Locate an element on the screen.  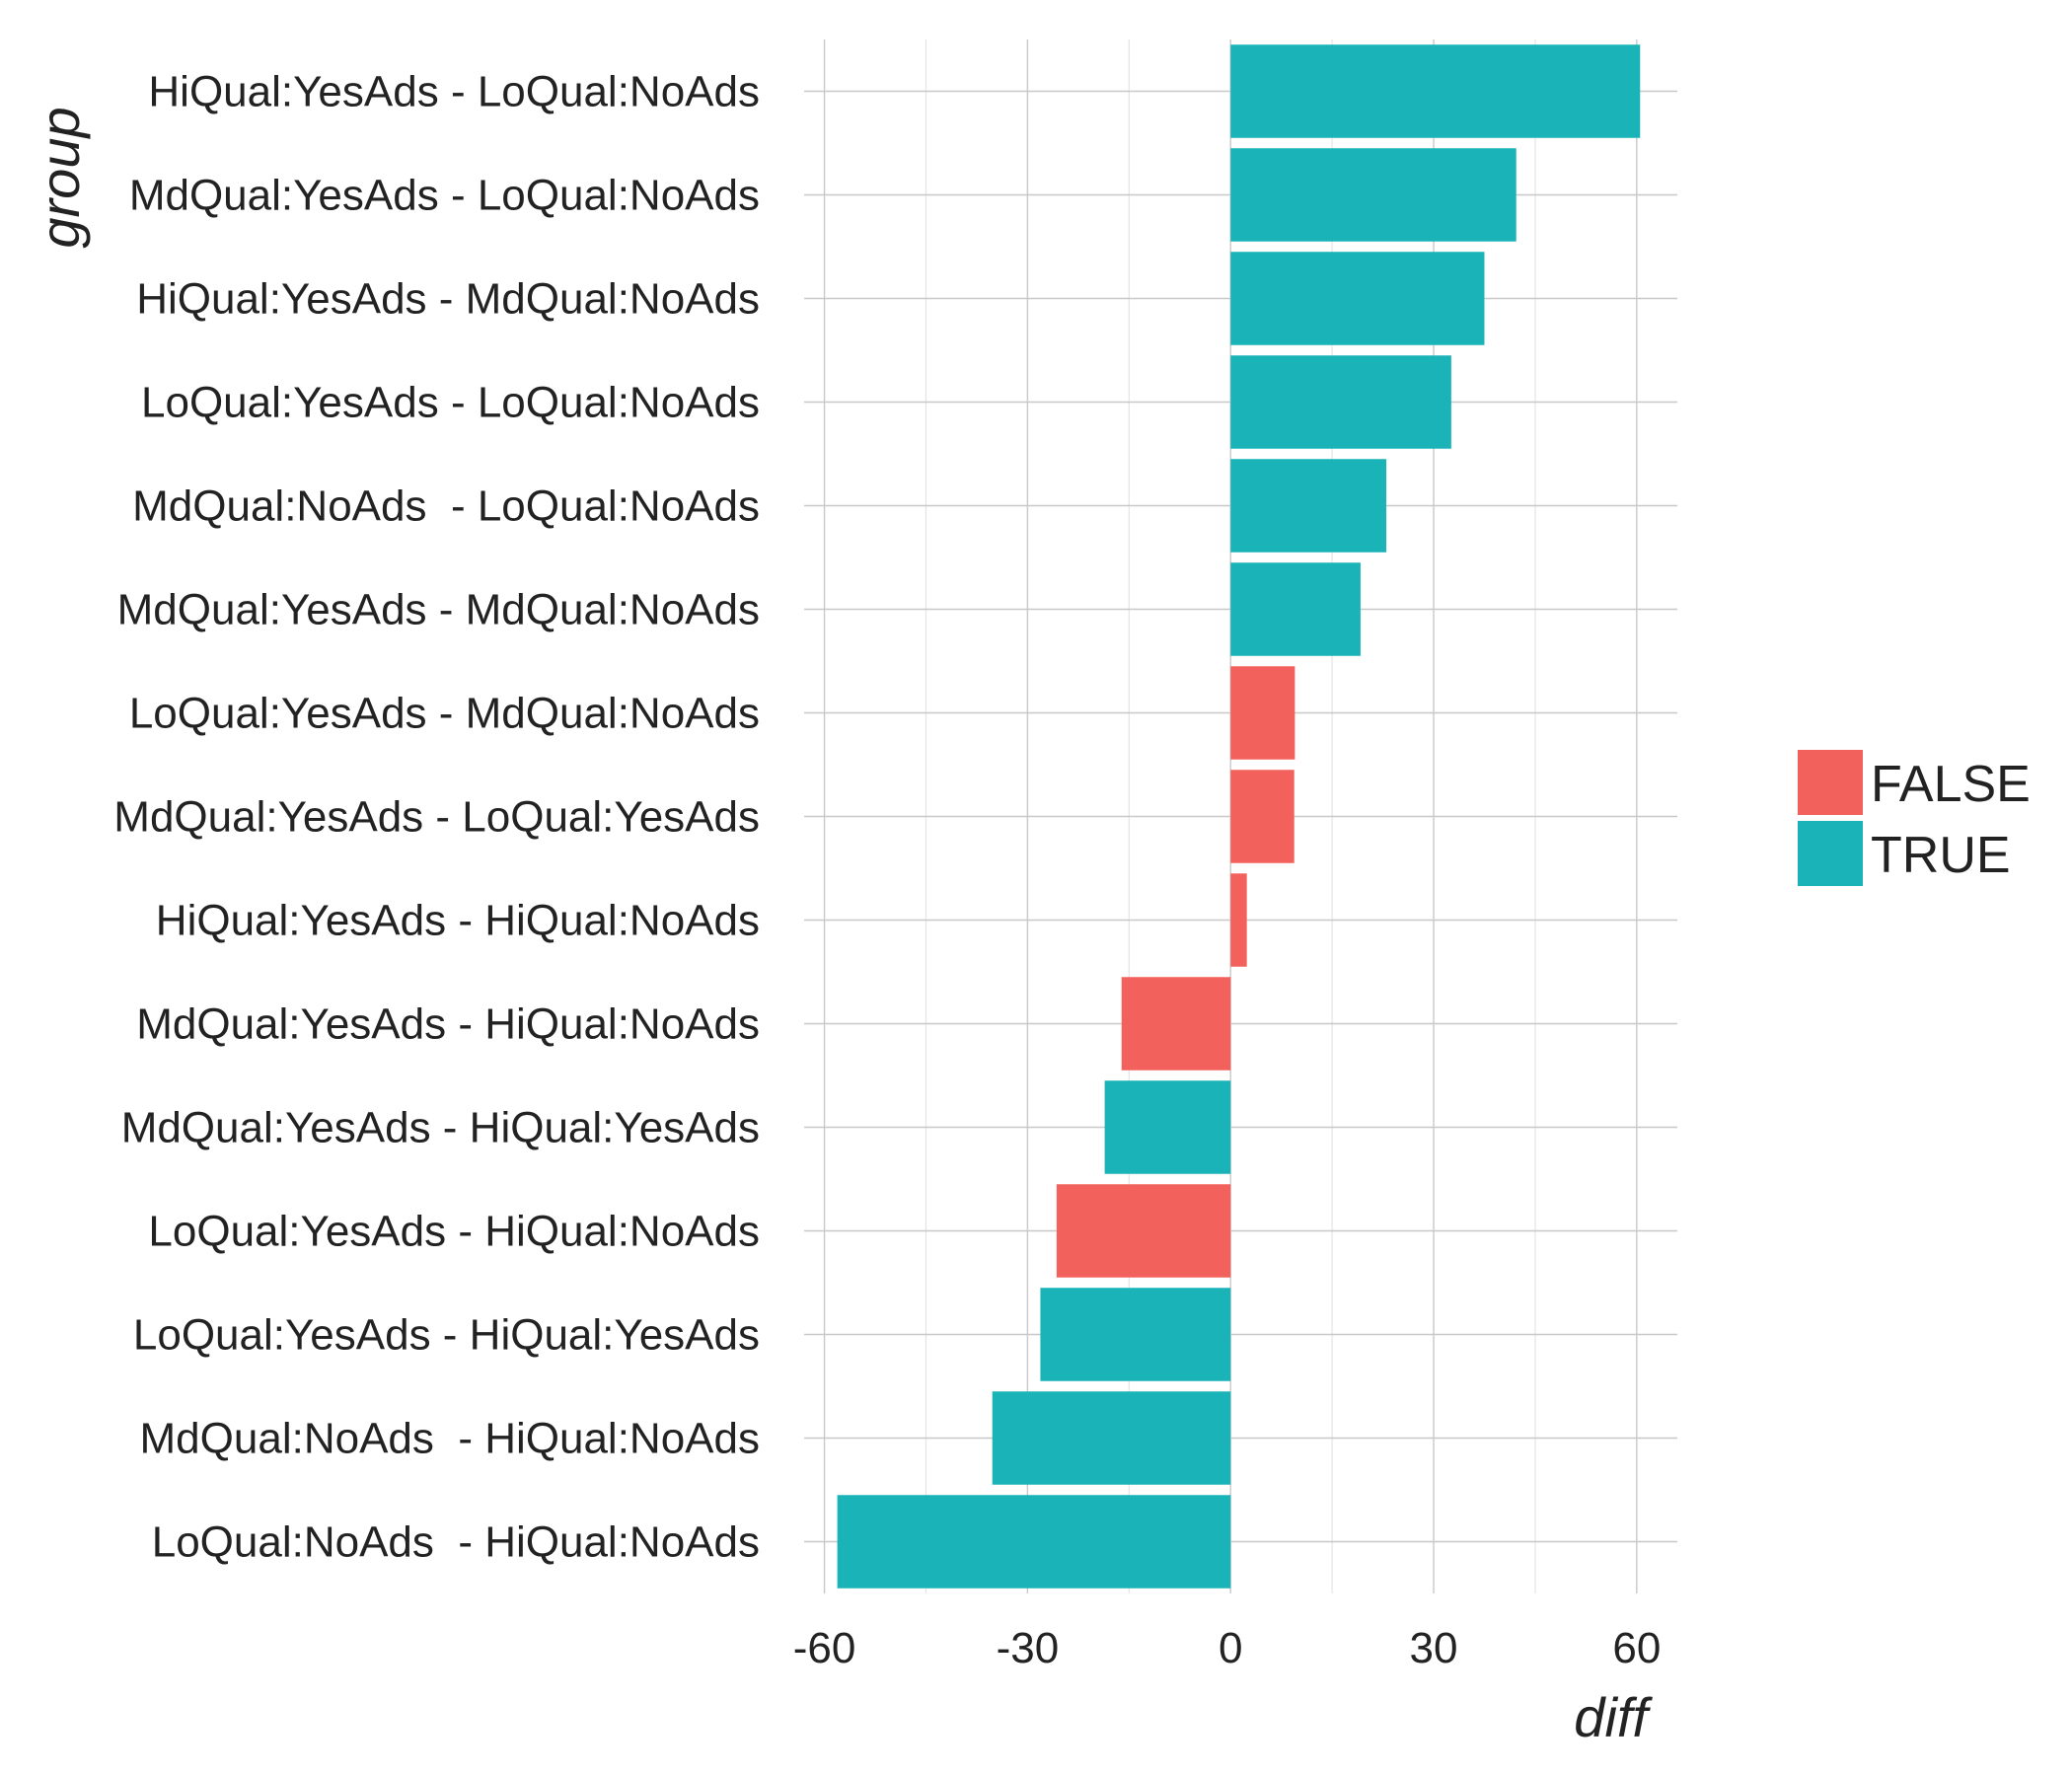
category-label: LoQual:NoAds - HiQual:NoAds is located at coordinates (456, 1543).